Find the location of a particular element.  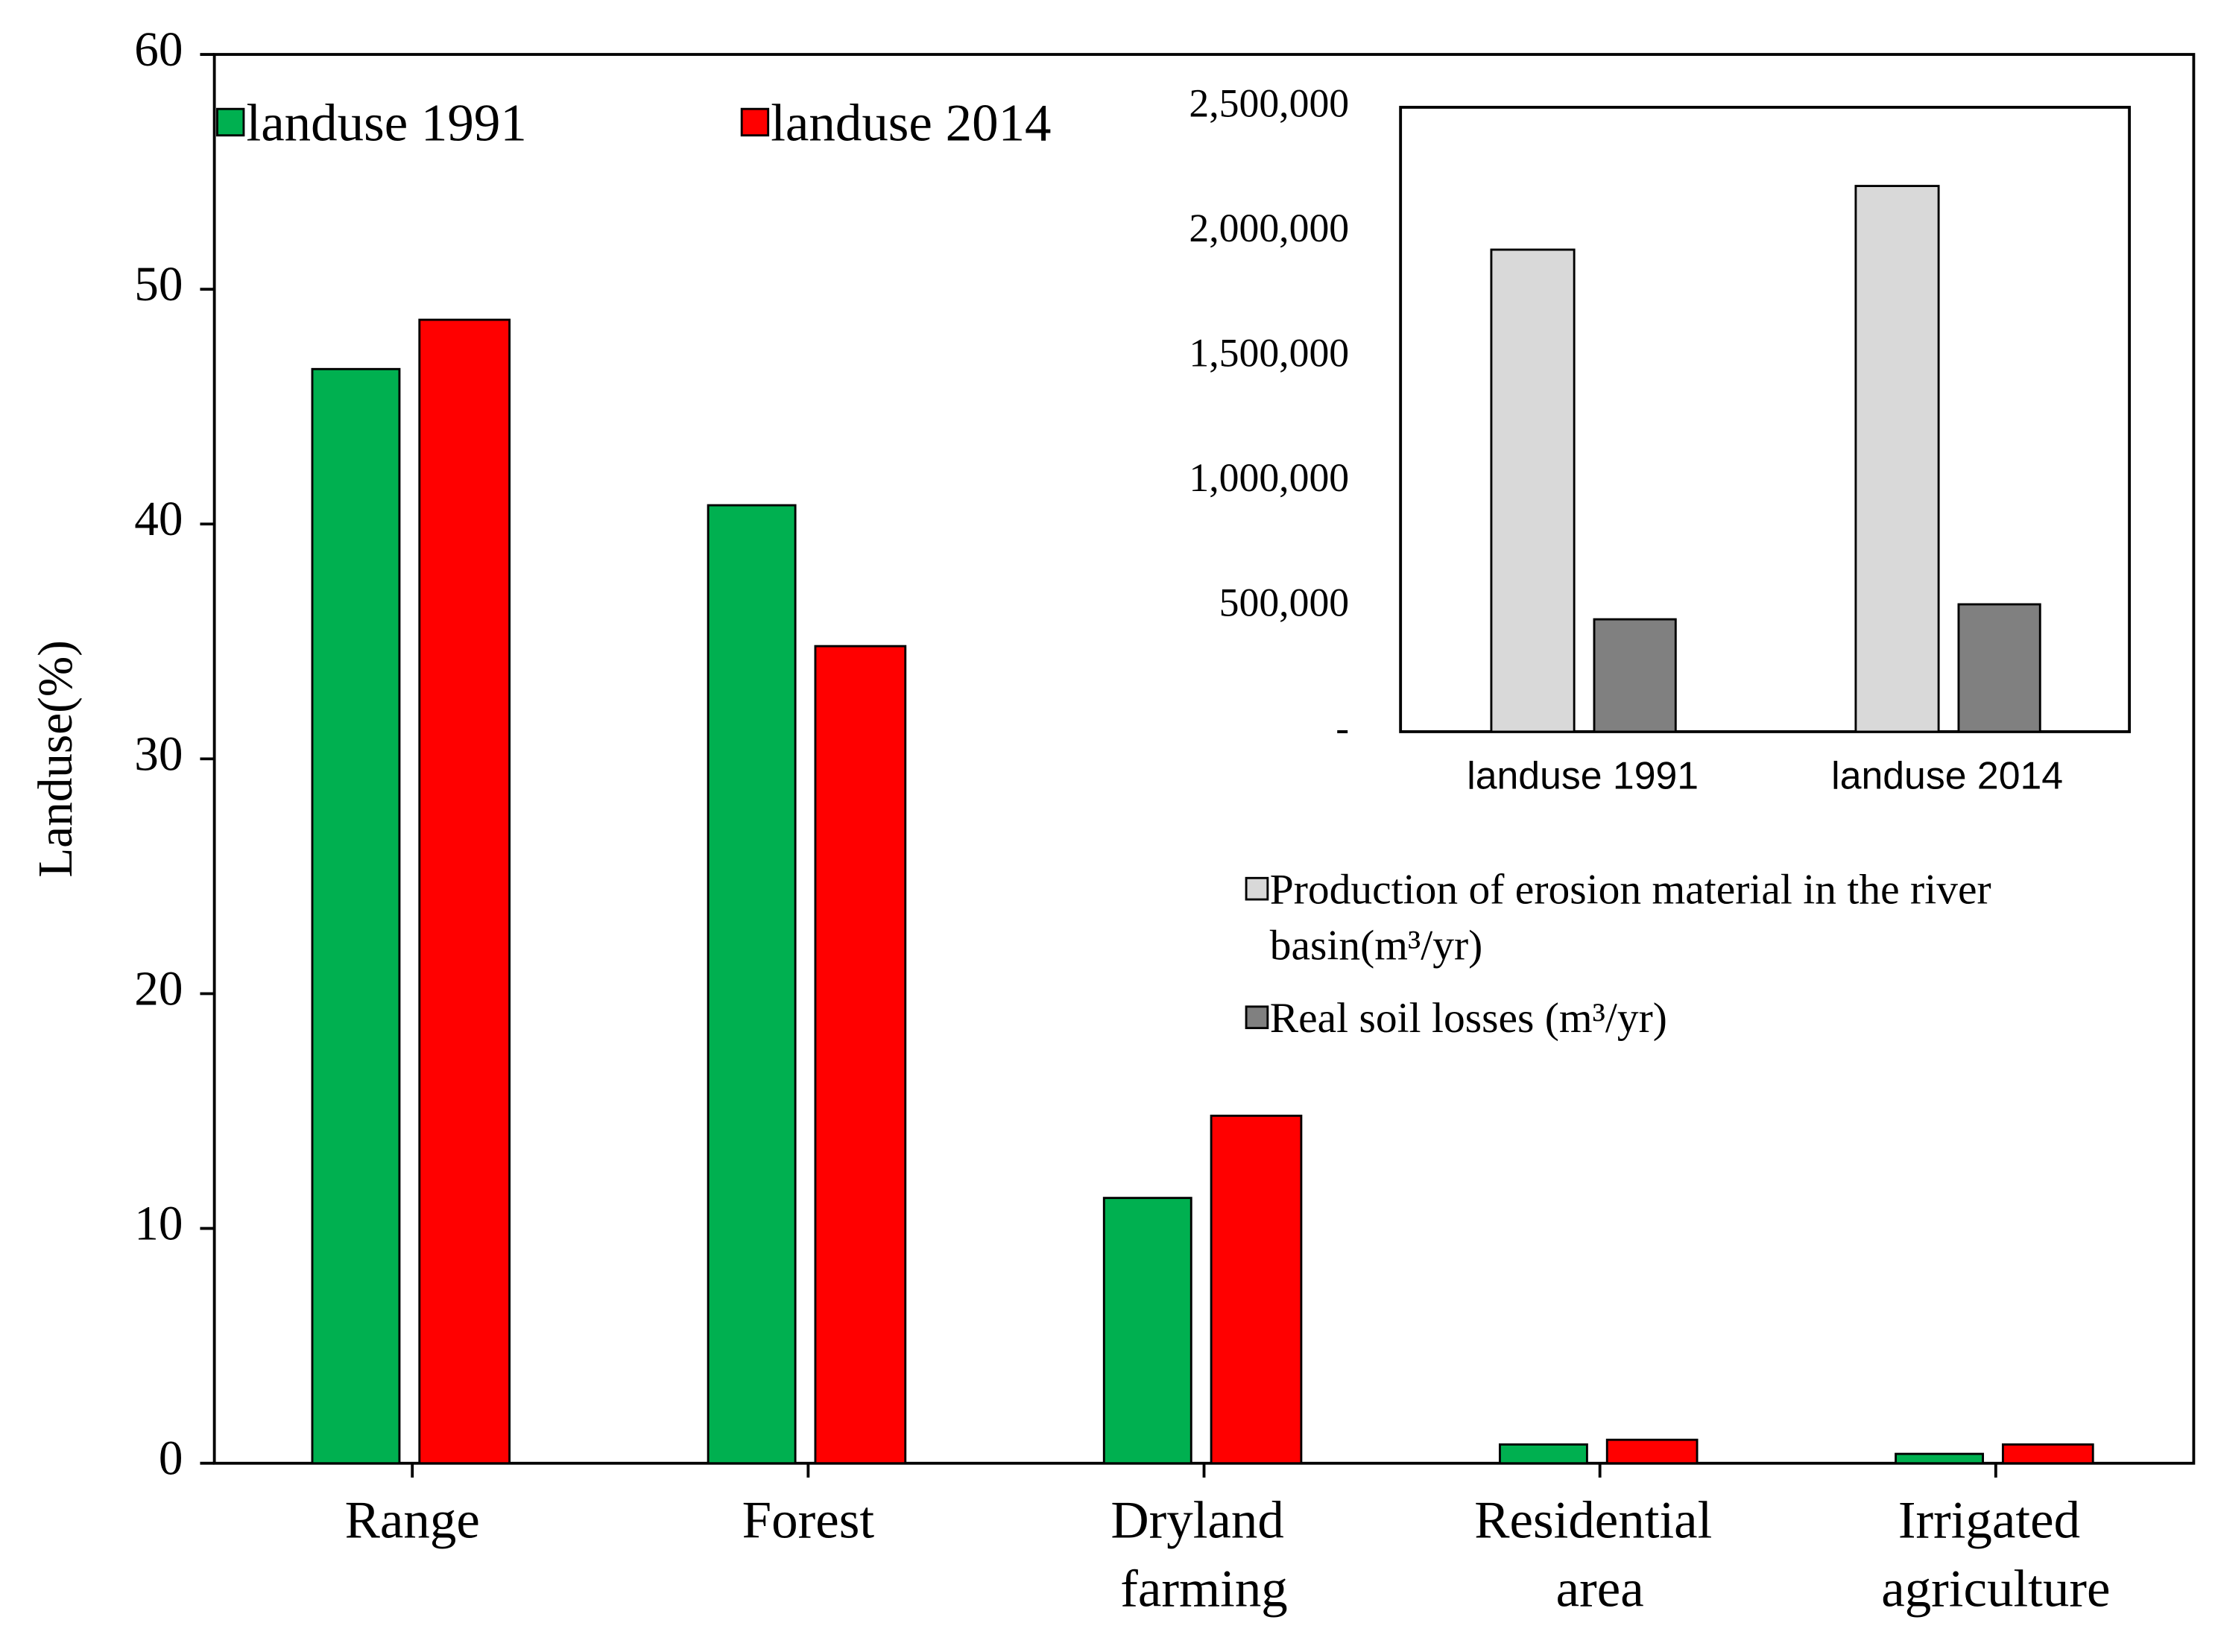

legend-label: landuse 2014 is located at coordinates (911, 124).